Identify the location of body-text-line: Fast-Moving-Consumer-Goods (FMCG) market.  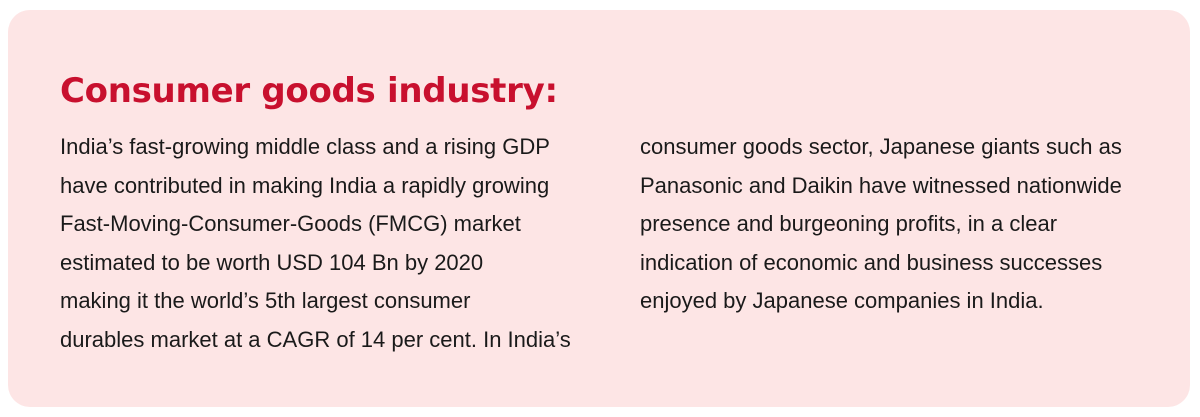
(290, 223).